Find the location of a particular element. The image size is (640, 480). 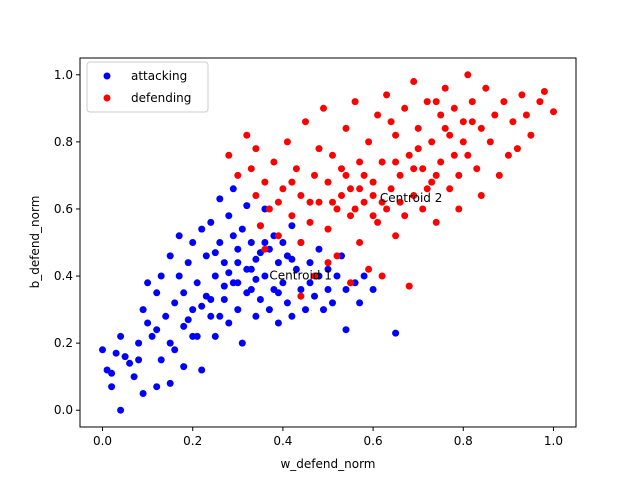

legend-marker-attacking is located at coordinates (107, 76).